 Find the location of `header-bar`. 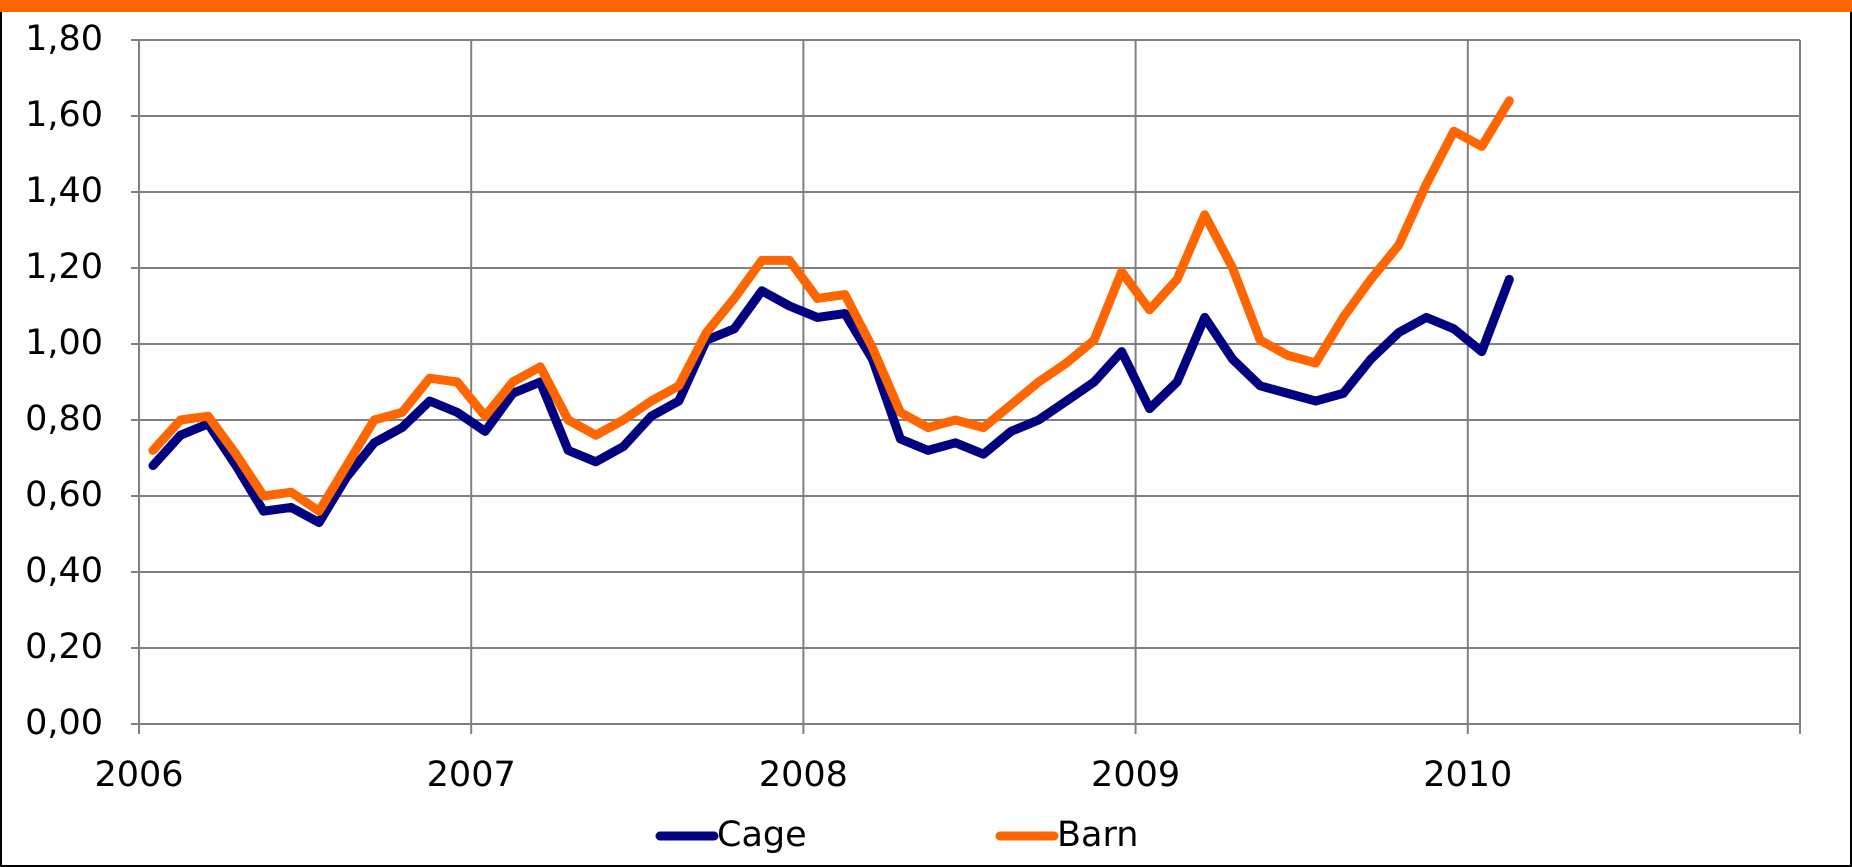

header-bar is located at coordinates (926, 6).